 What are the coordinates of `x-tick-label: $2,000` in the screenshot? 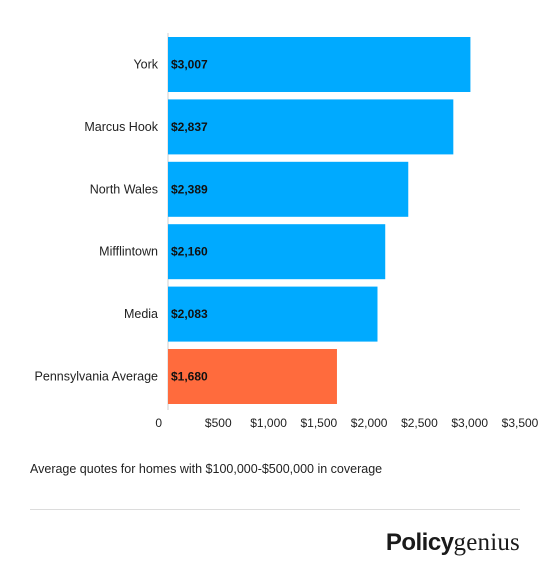 It's located at (369, 423).